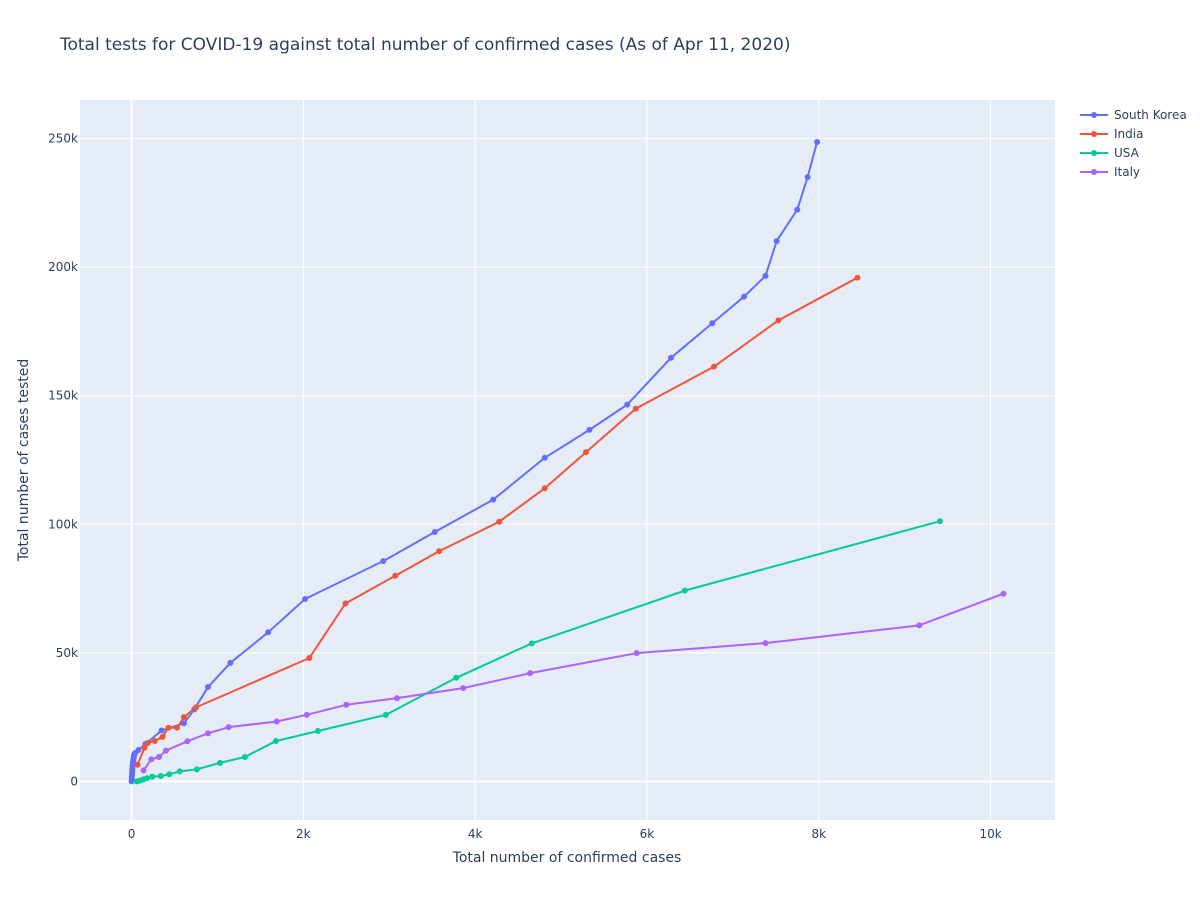  Describe the element at coordinates (1110, 172) in the screenshot. I see `legend-item-italy: Italy` at that location.